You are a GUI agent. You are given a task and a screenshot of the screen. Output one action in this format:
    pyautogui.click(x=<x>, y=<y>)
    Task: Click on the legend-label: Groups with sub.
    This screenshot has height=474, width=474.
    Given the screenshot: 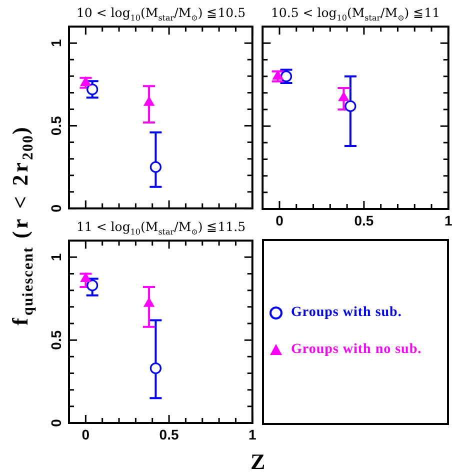 What is the action you would take?
    pyautogui.click(x=346, y=313)
    